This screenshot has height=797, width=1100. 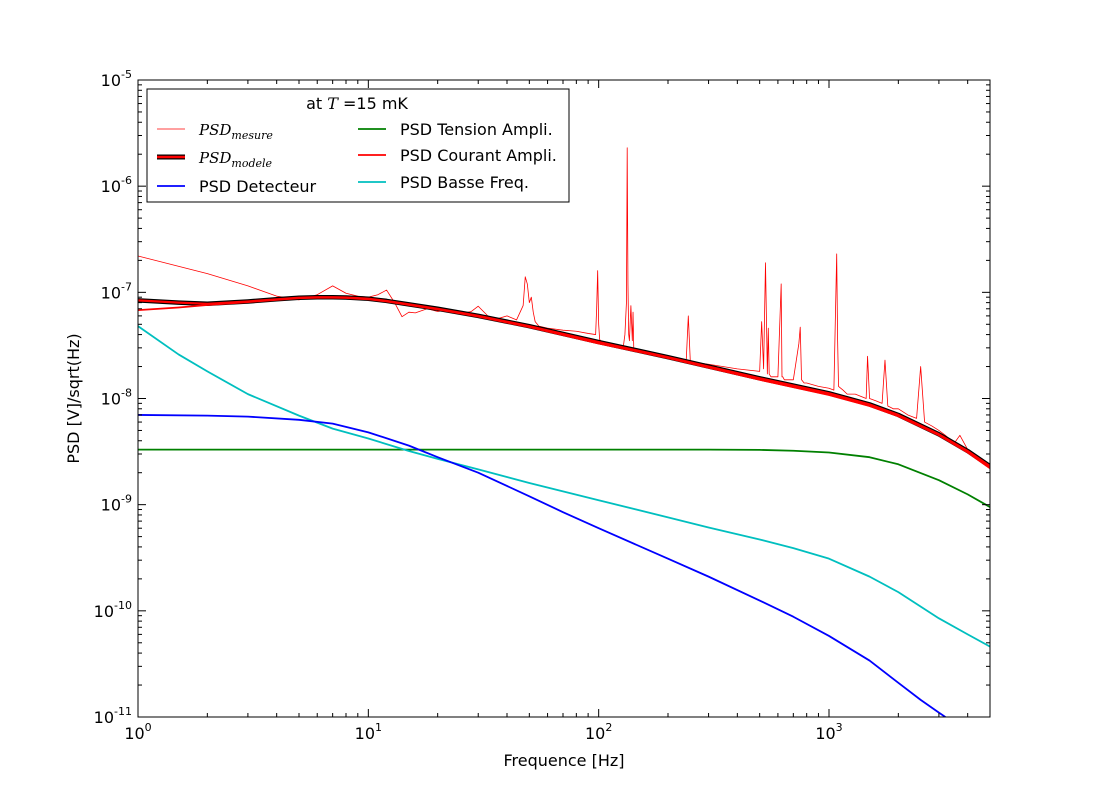 I want to click on legend-entry-modele-label: PSDmodele, so click(x=235, y=159).